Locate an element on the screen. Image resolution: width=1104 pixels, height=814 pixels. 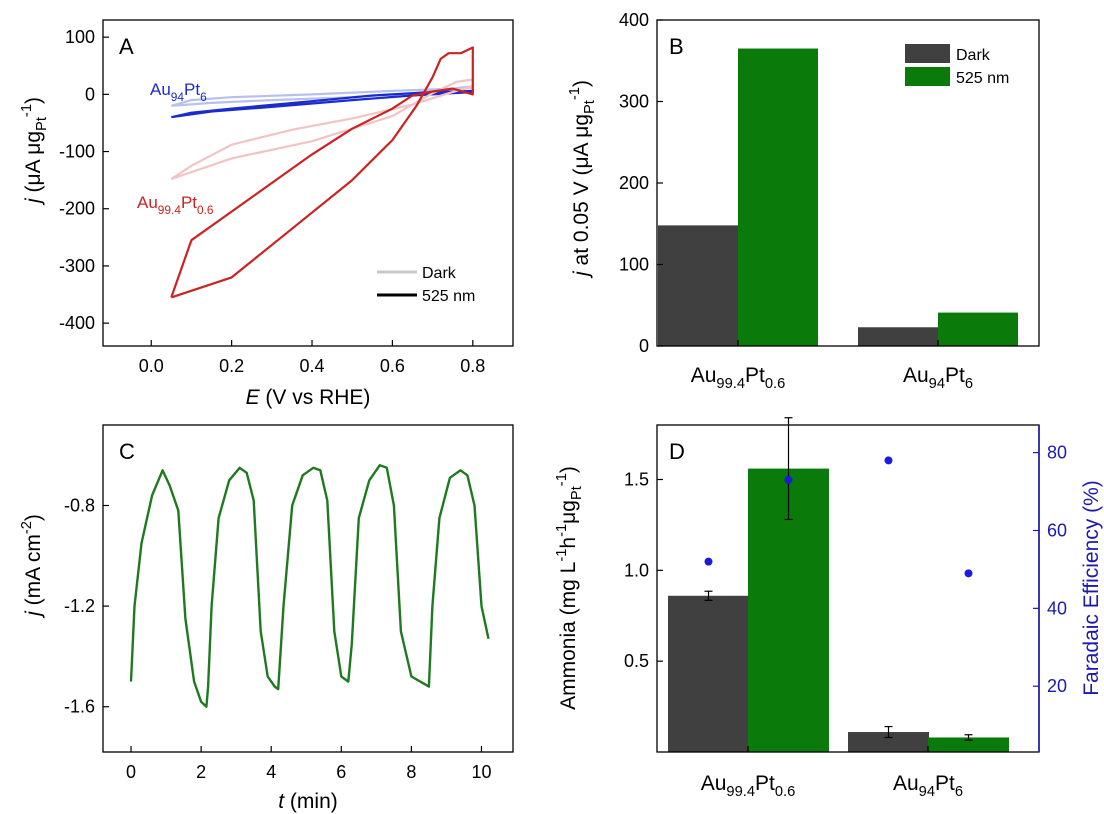
category-label-d: Au94Pt6 is located at coordinates (928, 786).